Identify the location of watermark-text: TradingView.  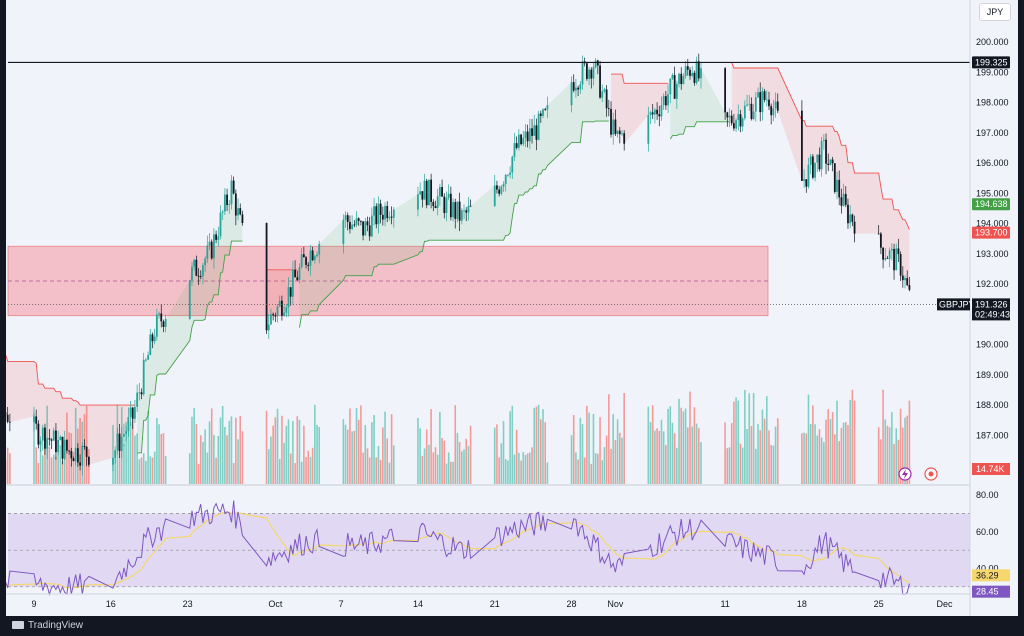
(56, 625).